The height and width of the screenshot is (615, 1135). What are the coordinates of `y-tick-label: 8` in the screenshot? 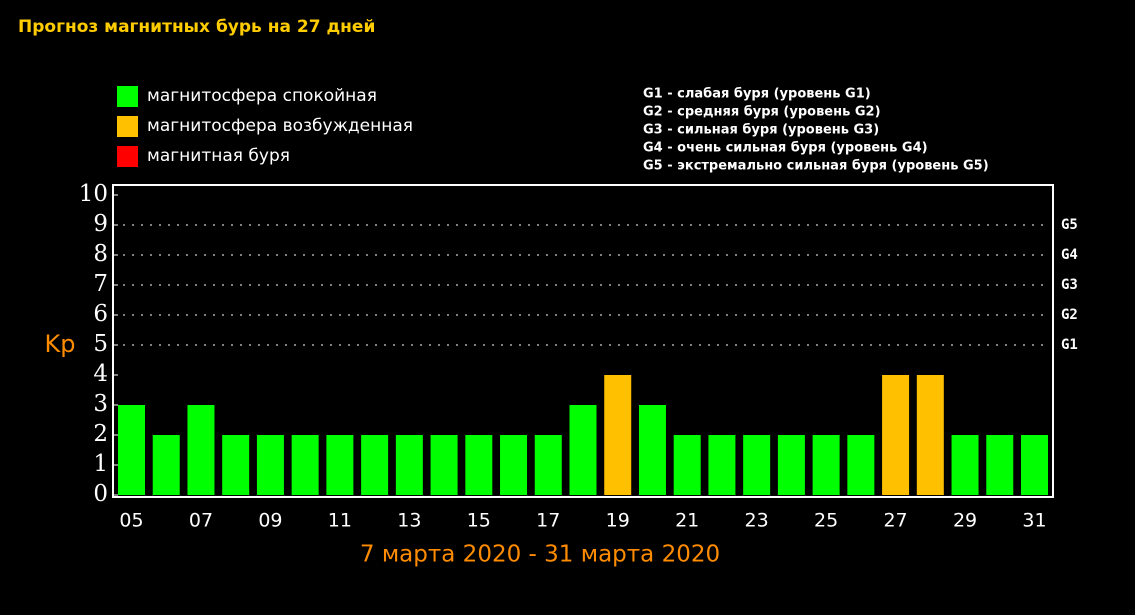 It's located at (100, 254).